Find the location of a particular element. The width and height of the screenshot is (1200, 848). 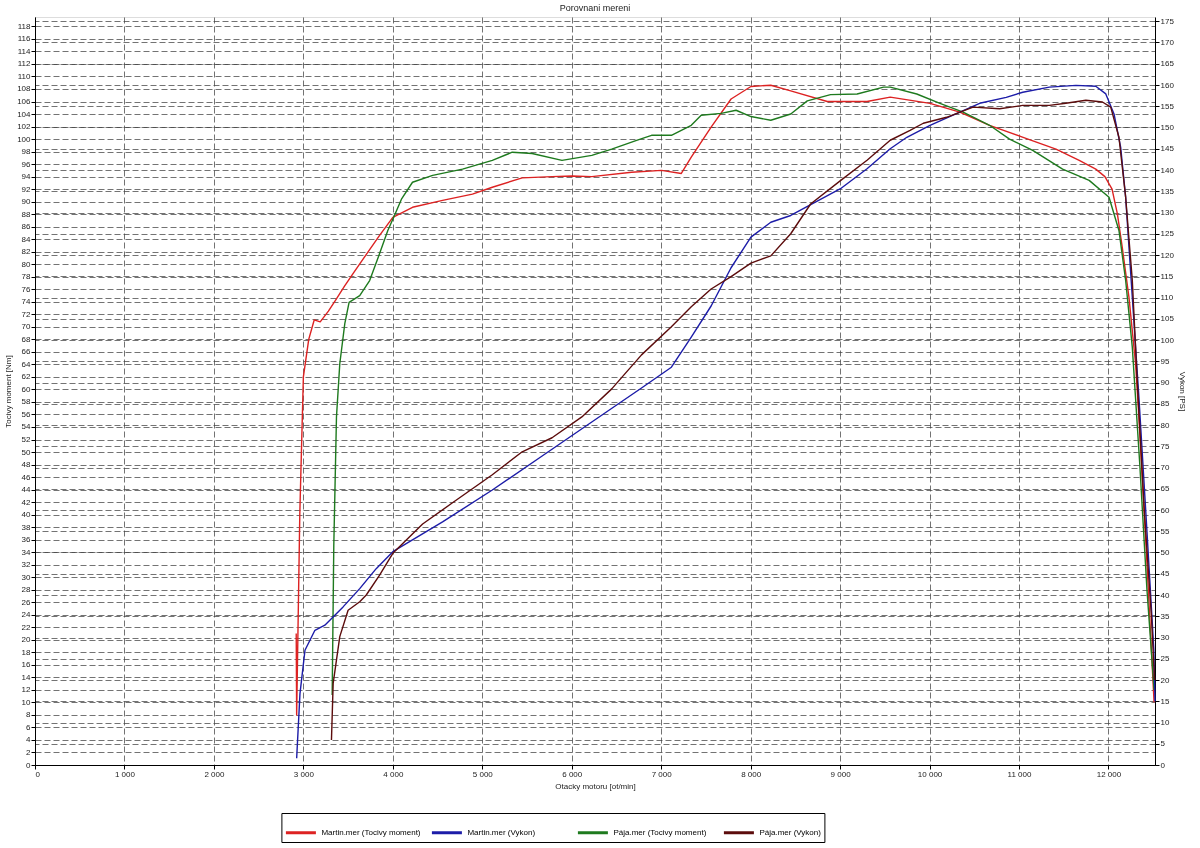

y-tick-label: 36 is located at coordinates (26, 540).